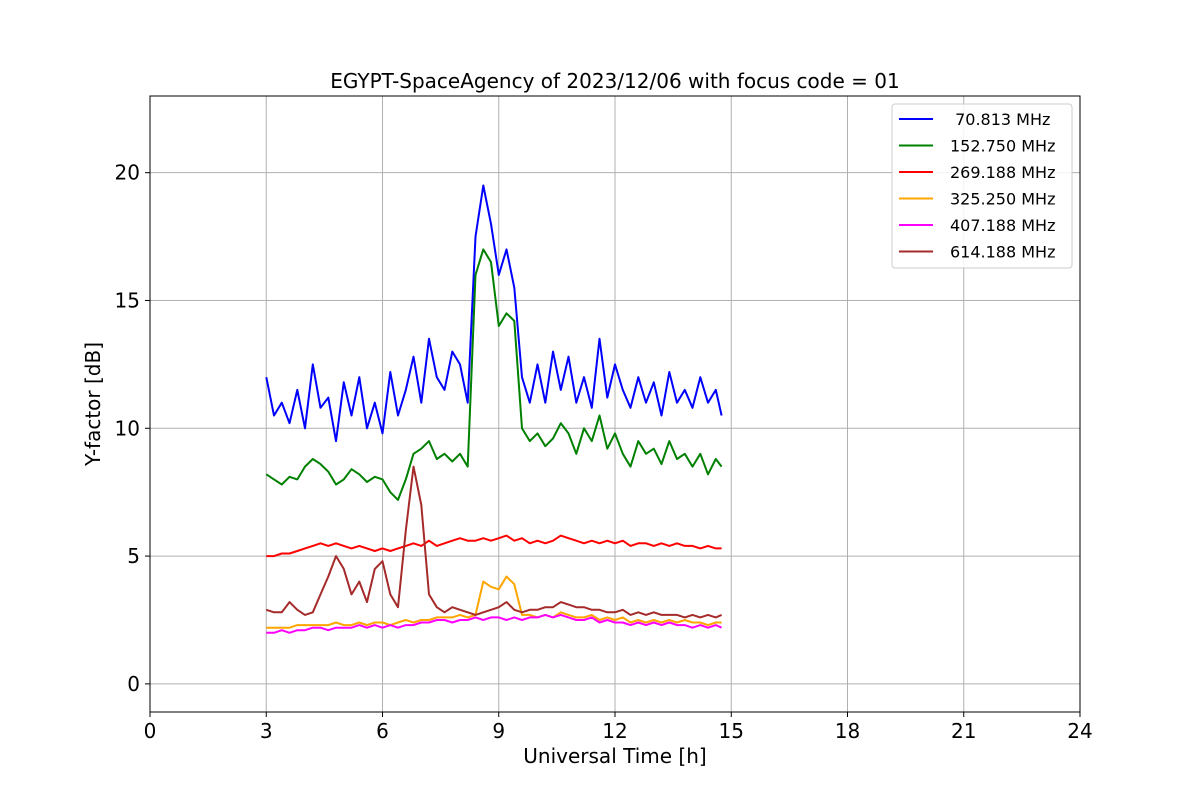 The image size is (1200, 800). Describe the element at coordinates (614, 731) in the screenshot. I see `x-tick-label: 12` at that location.